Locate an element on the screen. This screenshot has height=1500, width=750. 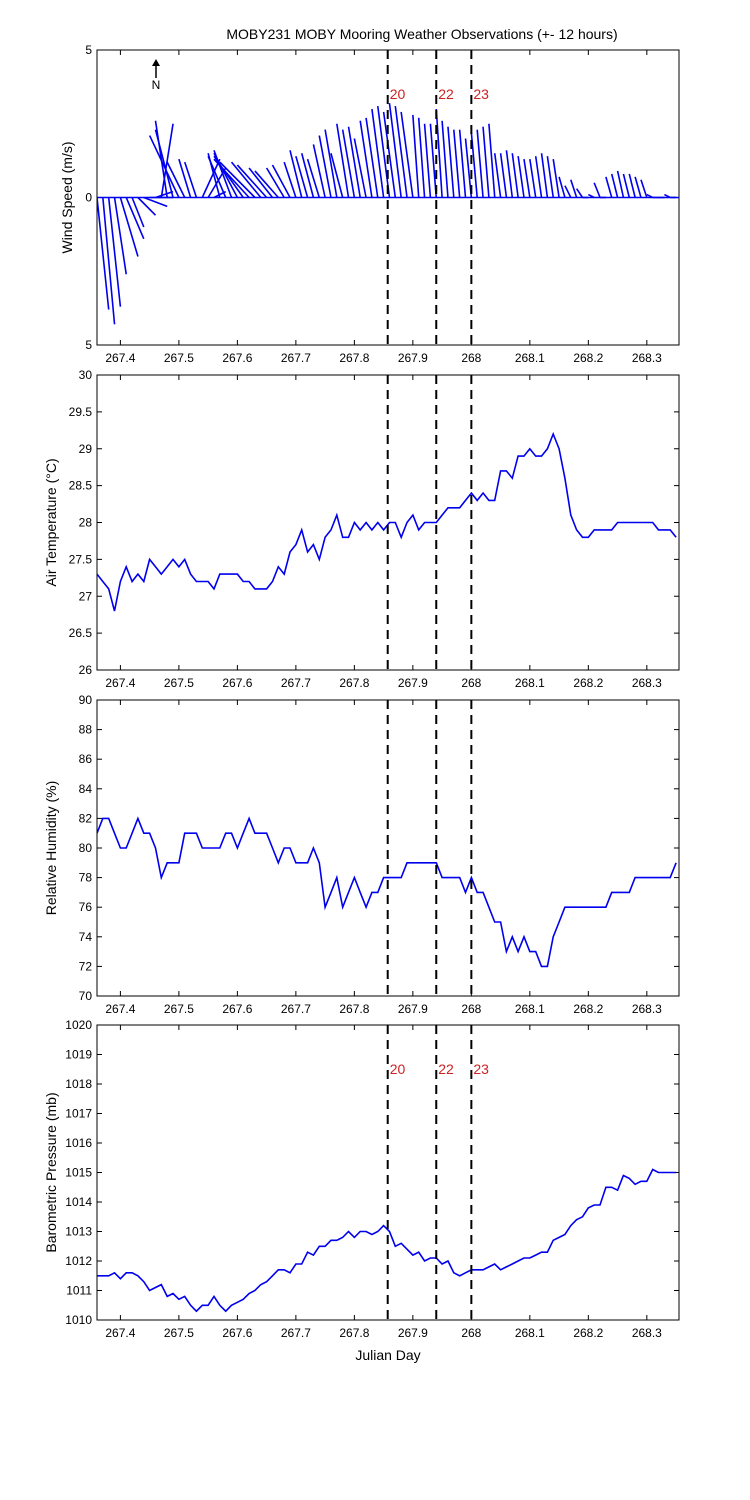
y-tick-label: 1011 is located at coordinates (79, 1291).